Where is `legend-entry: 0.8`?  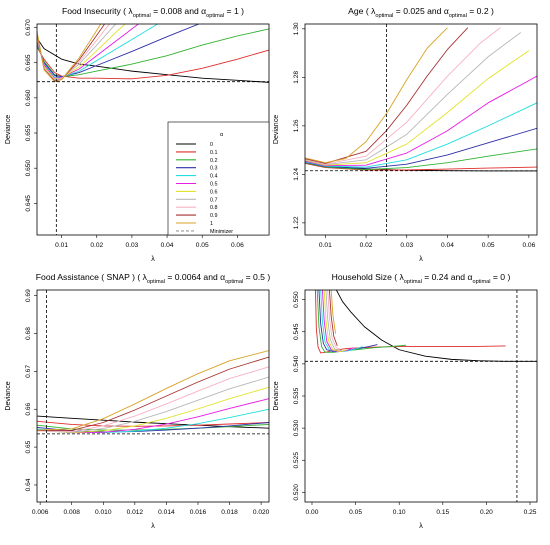 legend-entry: 0.8 is located at coordinates (214, 208).